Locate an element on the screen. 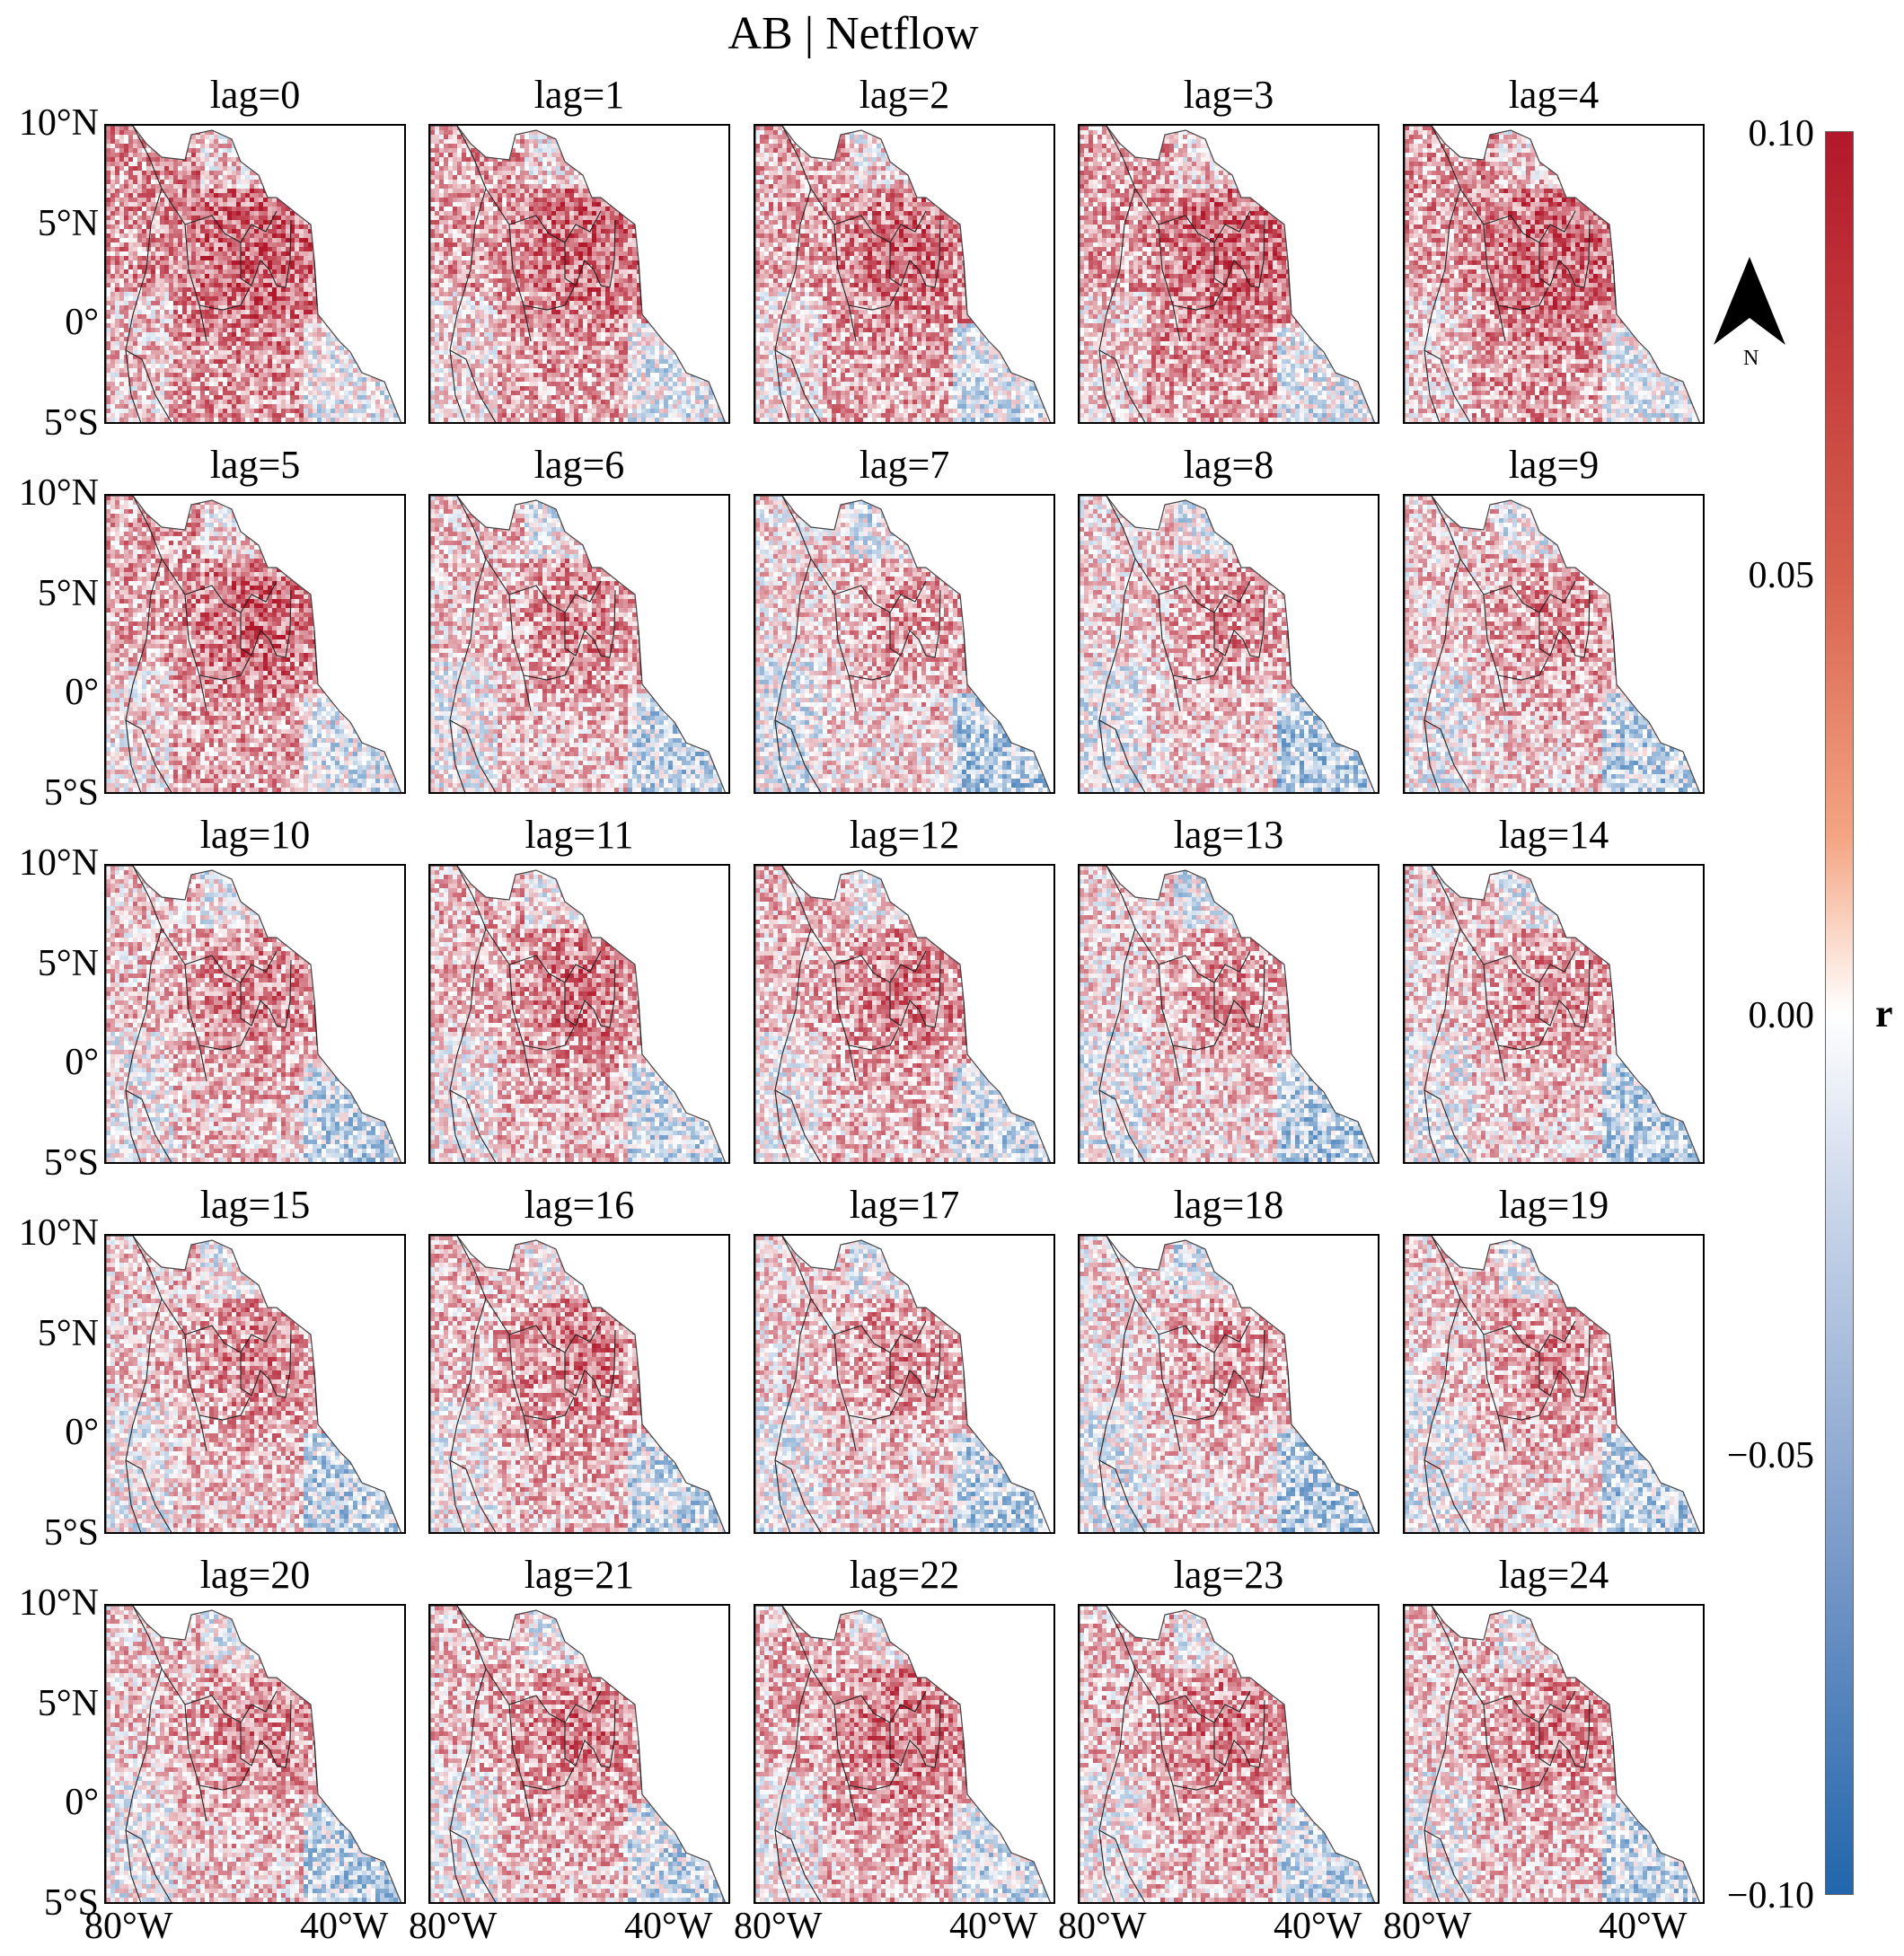  panel-title: lag=13 is located at coordinates (1229, 835).